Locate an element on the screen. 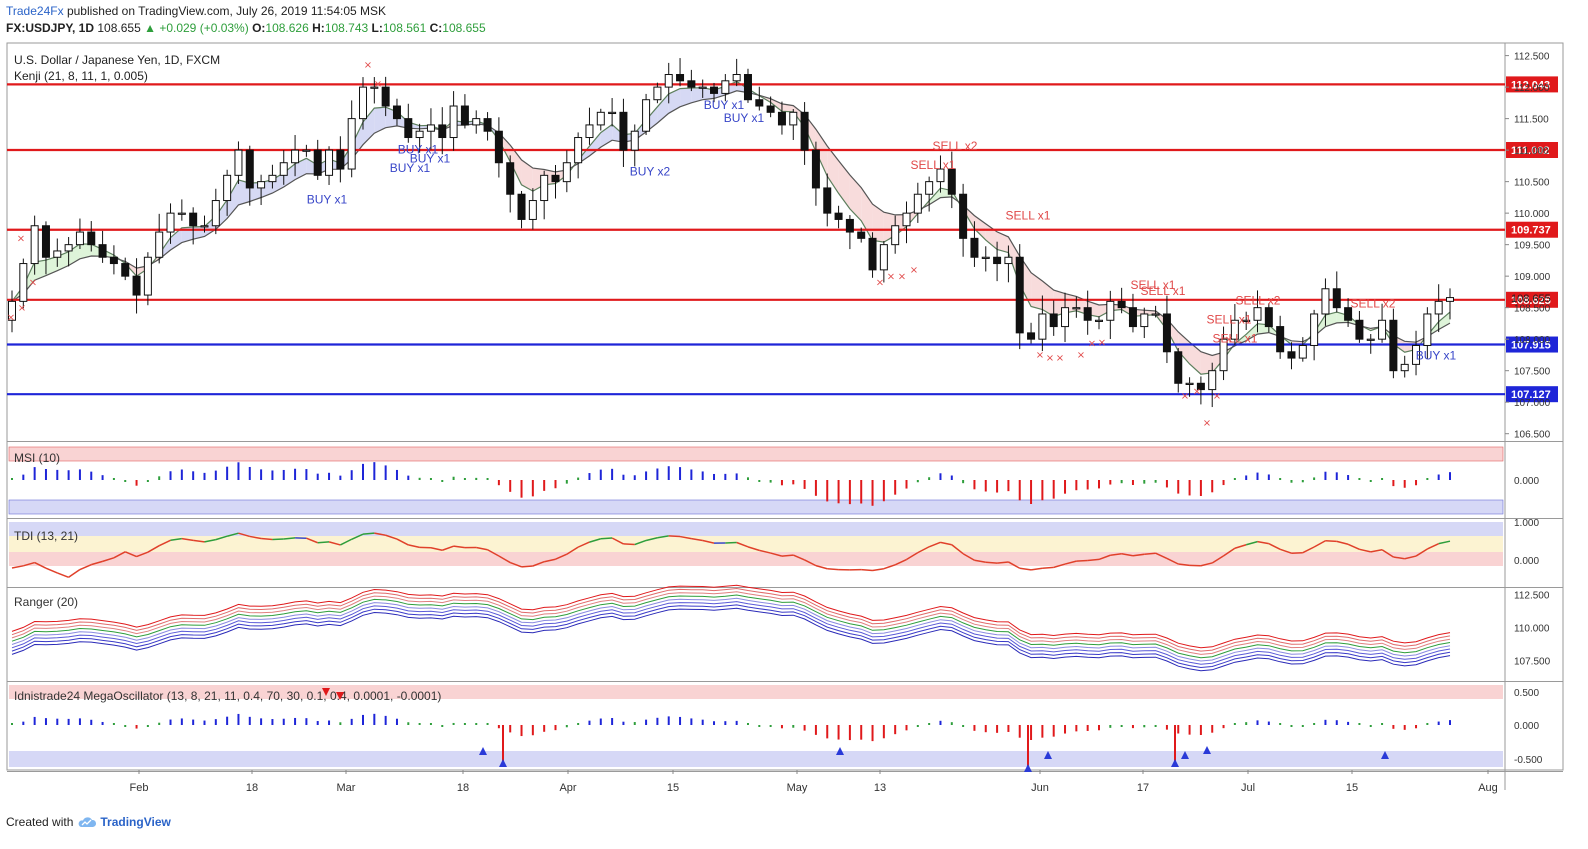 The width and height of the screenshot is (1588, 849). cloud-icon is located at coordinates (87, 822).